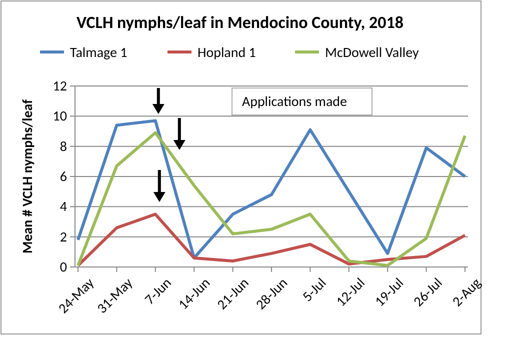  I want to click on legend-label: McDowell Valley, so click(372, 52).